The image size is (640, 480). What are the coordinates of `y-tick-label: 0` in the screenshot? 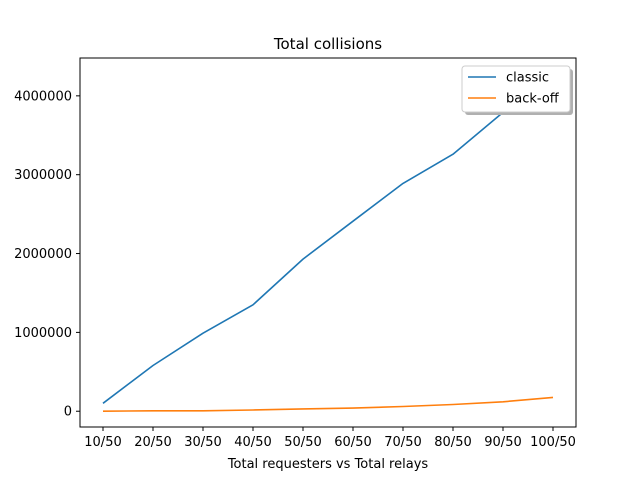 It's located at (68, 412).